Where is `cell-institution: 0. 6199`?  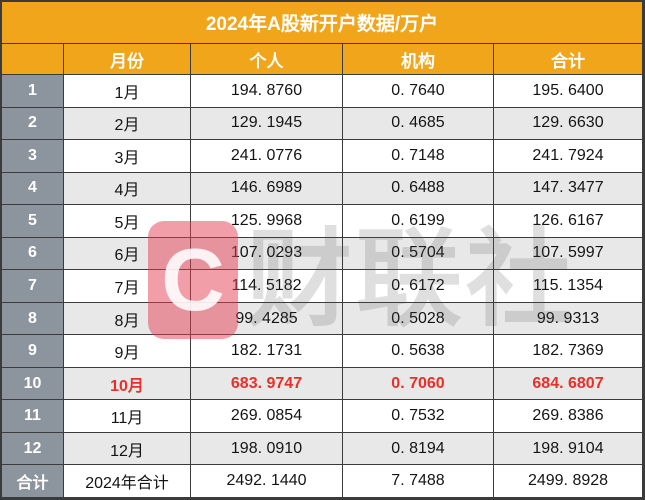
cell-institution: 0. 6199 is located at coordinates (418, 221).